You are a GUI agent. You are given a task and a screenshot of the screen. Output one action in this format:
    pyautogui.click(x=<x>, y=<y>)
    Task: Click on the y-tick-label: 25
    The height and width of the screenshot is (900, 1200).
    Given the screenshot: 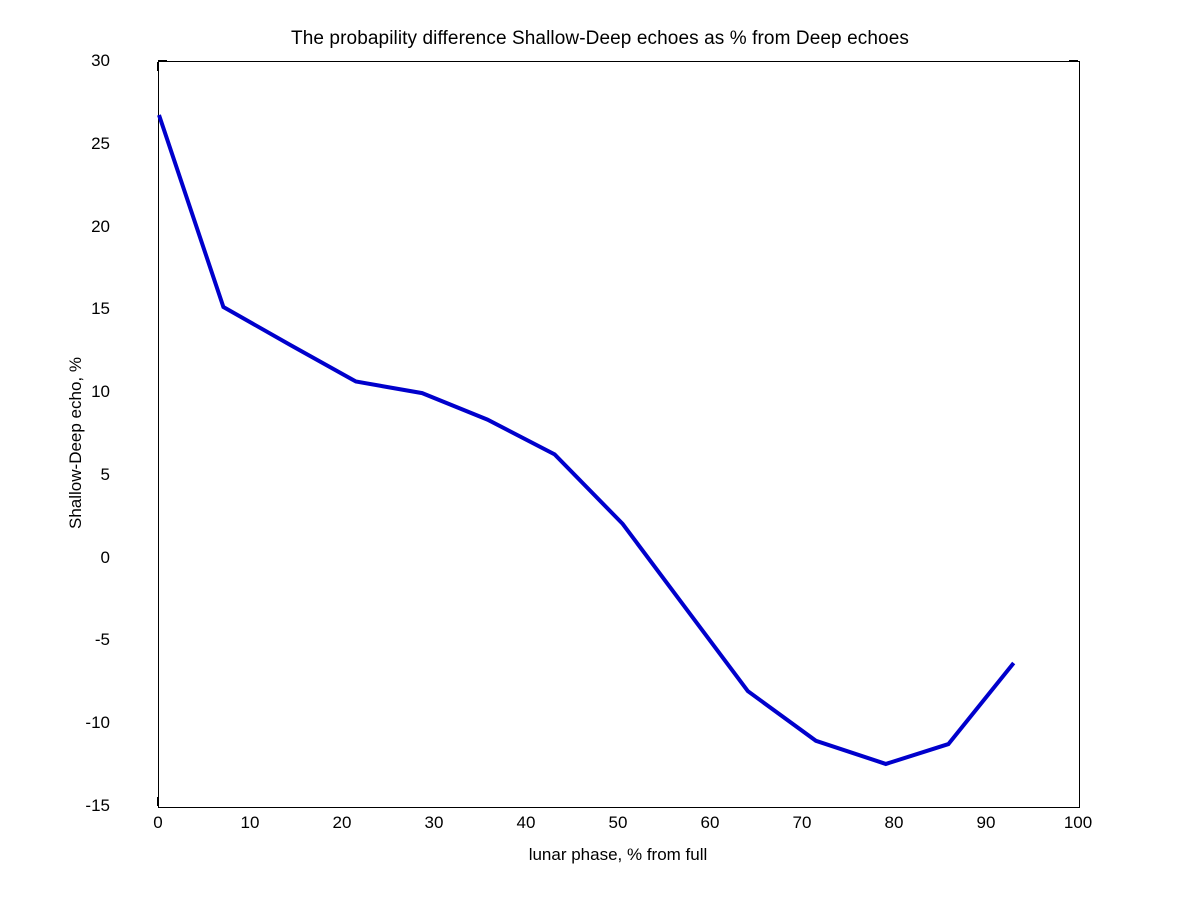 What is the action you would take?
    pyautogui.click(x=100, y=143)
    